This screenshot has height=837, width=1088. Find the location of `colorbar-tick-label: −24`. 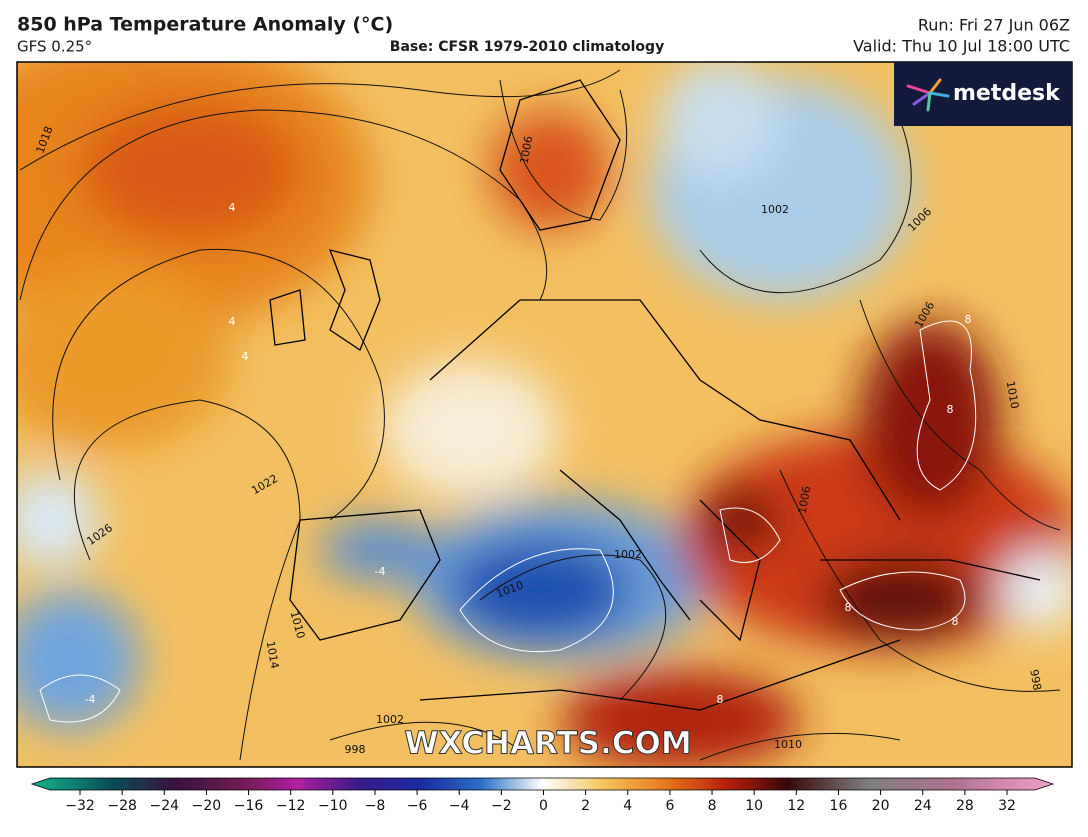

colorbar-tick-label: −24 is located at coordinates (164, 806).